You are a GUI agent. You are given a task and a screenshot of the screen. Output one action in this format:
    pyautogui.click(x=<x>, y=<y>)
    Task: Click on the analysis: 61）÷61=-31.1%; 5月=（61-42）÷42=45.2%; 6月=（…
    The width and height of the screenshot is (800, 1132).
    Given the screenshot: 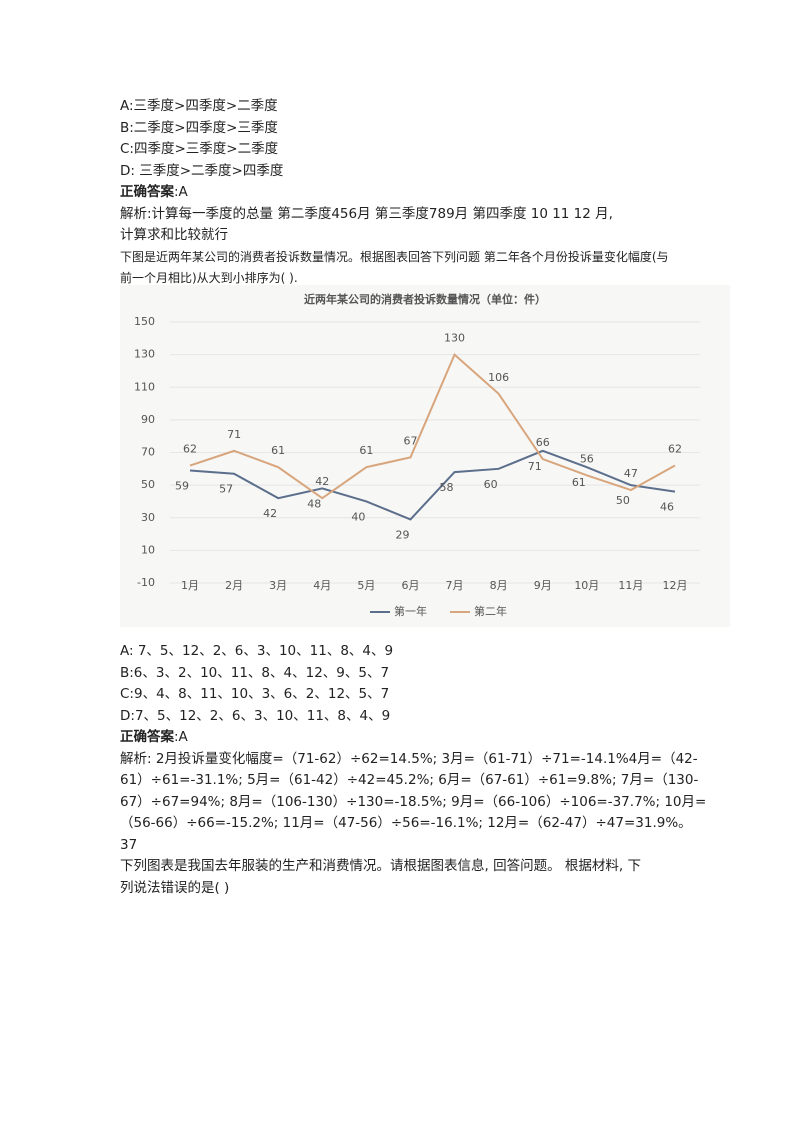 What is the action you would take?
    pyautogui.click(x=409, y=780)
    